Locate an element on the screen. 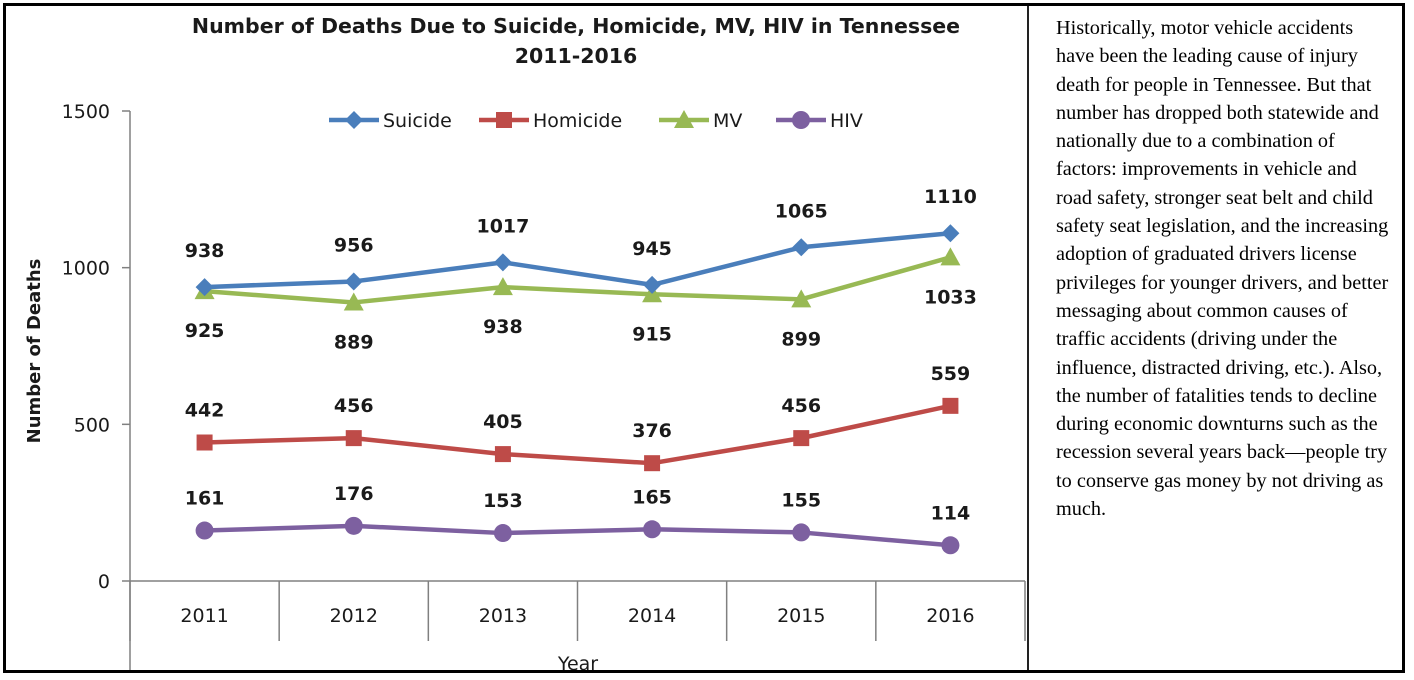 This screenshot has width=1414, height=680. data-label-mv: 938 is located at coordinates (503, 327).